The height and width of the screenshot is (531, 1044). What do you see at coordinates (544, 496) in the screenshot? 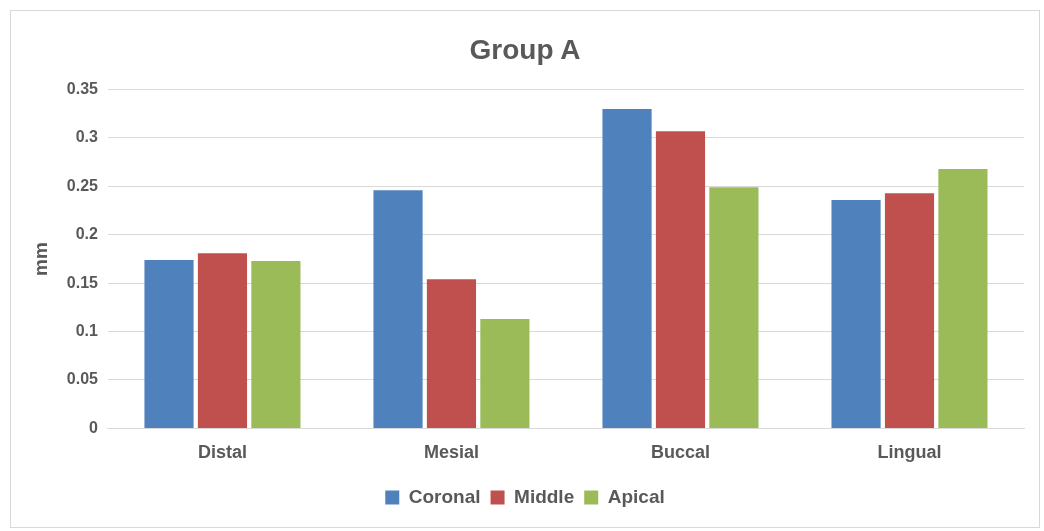
I see `legend-label: Middle` at bounding box center [544, 496].